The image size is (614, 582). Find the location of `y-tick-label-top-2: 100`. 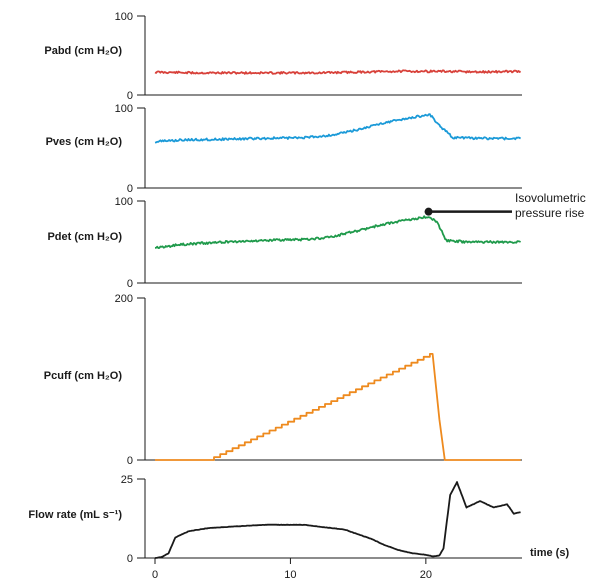

y-tick-label-top-2: 100 is located at coordinates (124, 202).